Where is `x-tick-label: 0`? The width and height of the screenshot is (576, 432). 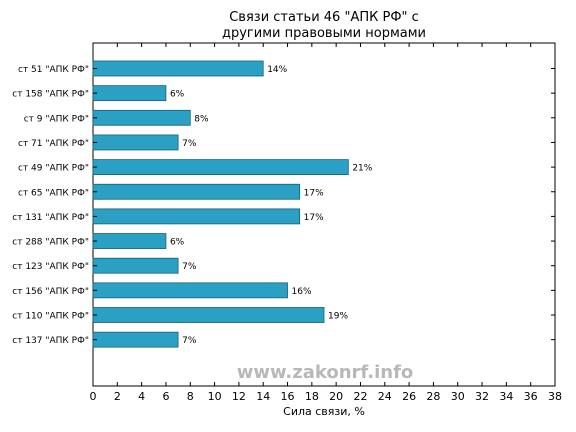 x-tick-label: 0 is located at coordinates (93, 396).